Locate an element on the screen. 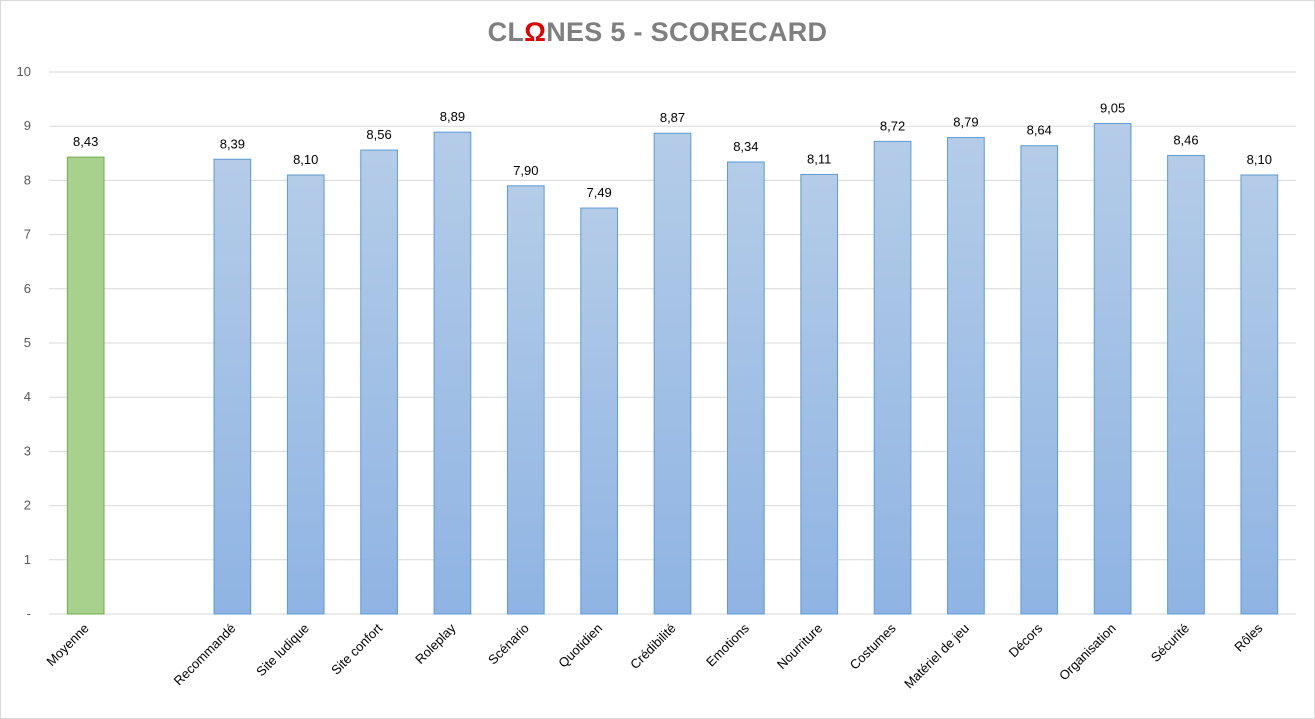 This screenshot has height=719, width=1315. category-label: Site ludique is located at coordinates (282, 650).